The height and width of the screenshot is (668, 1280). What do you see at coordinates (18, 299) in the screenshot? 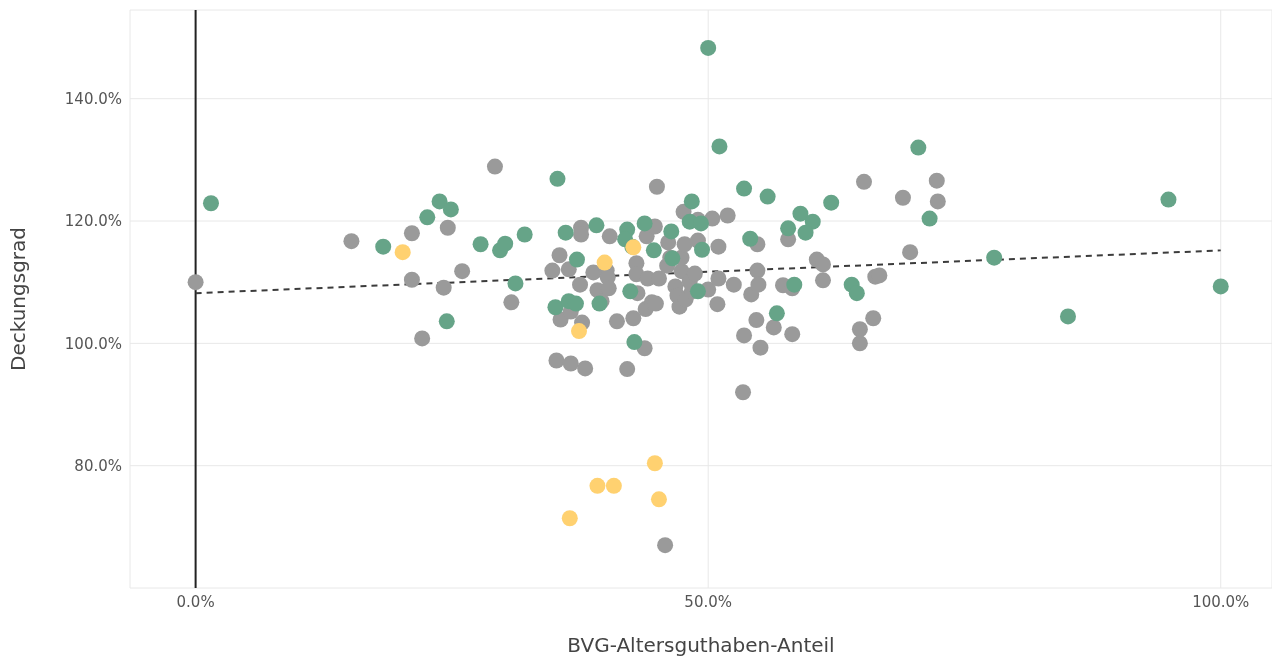
I see `y-axis-title: Deckungsgrad` at bounding box center [18, 299].